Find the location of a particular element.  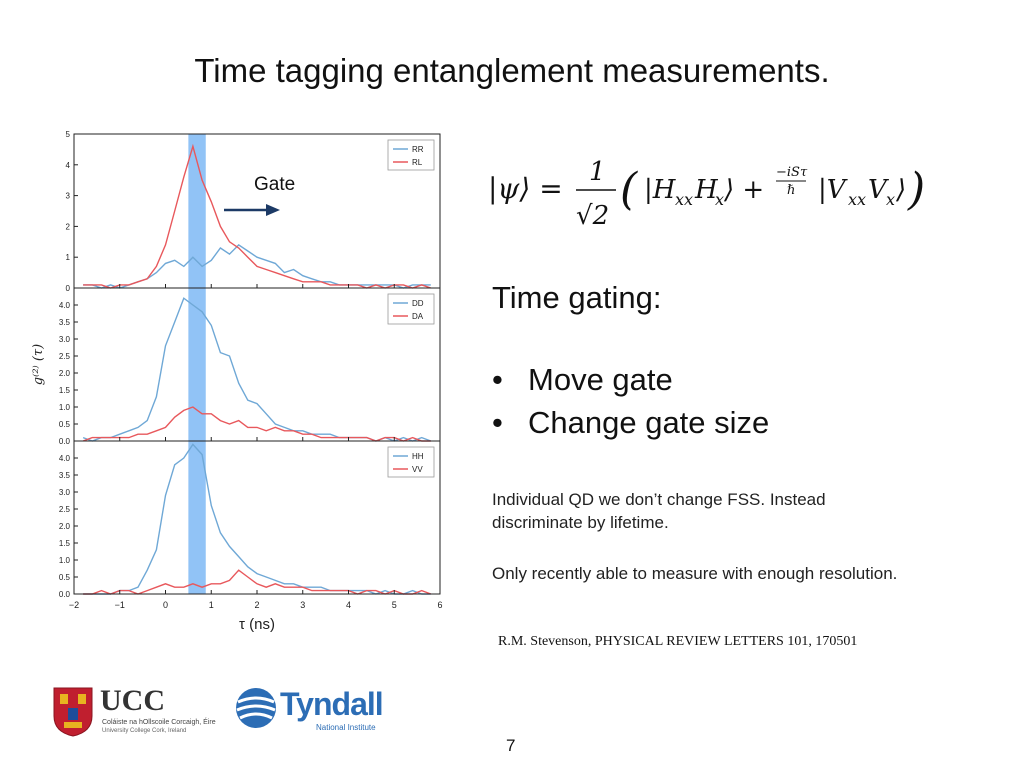

svg-text: |ψ⟩ = is located at coordinates (525, 188).